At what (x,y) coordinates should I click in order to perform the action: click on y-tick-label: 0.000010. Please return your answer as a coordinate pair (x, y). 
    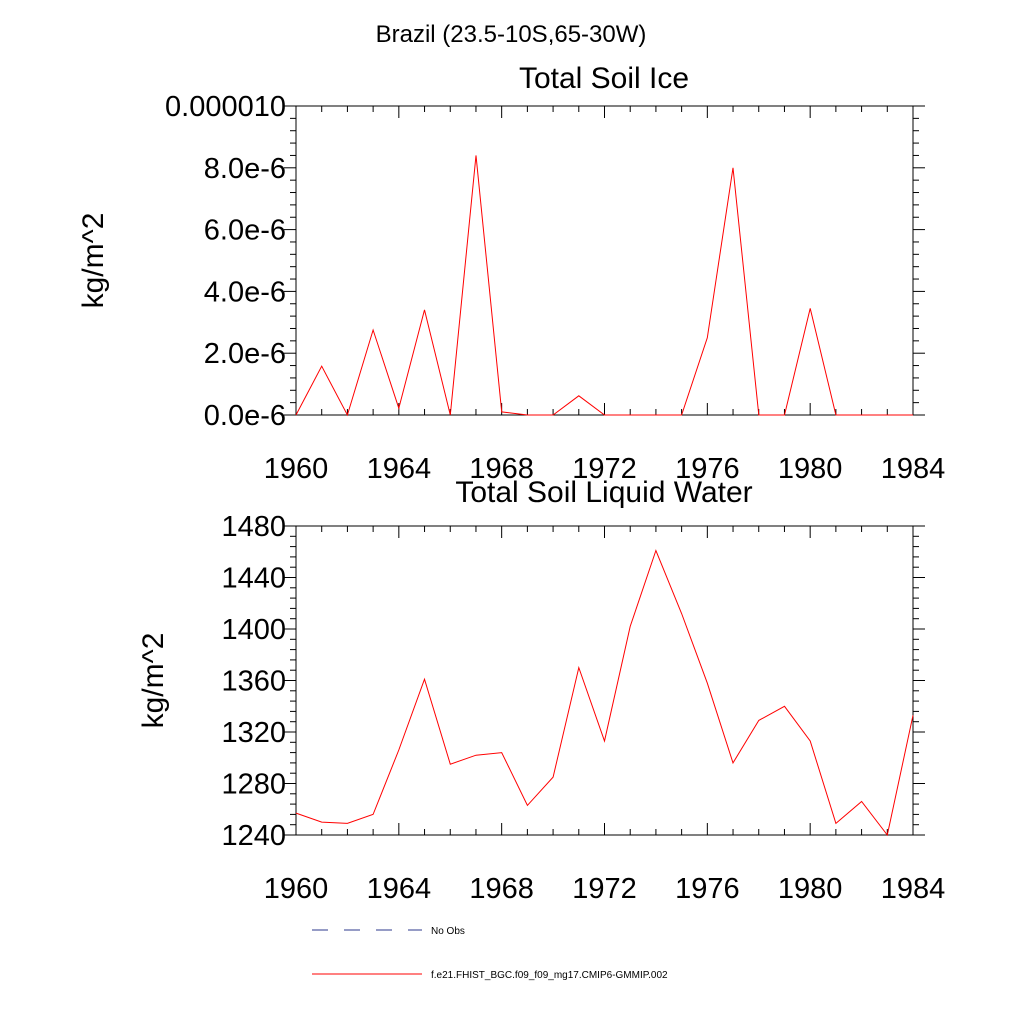
    Looking at the image, I should click on (225, 107).